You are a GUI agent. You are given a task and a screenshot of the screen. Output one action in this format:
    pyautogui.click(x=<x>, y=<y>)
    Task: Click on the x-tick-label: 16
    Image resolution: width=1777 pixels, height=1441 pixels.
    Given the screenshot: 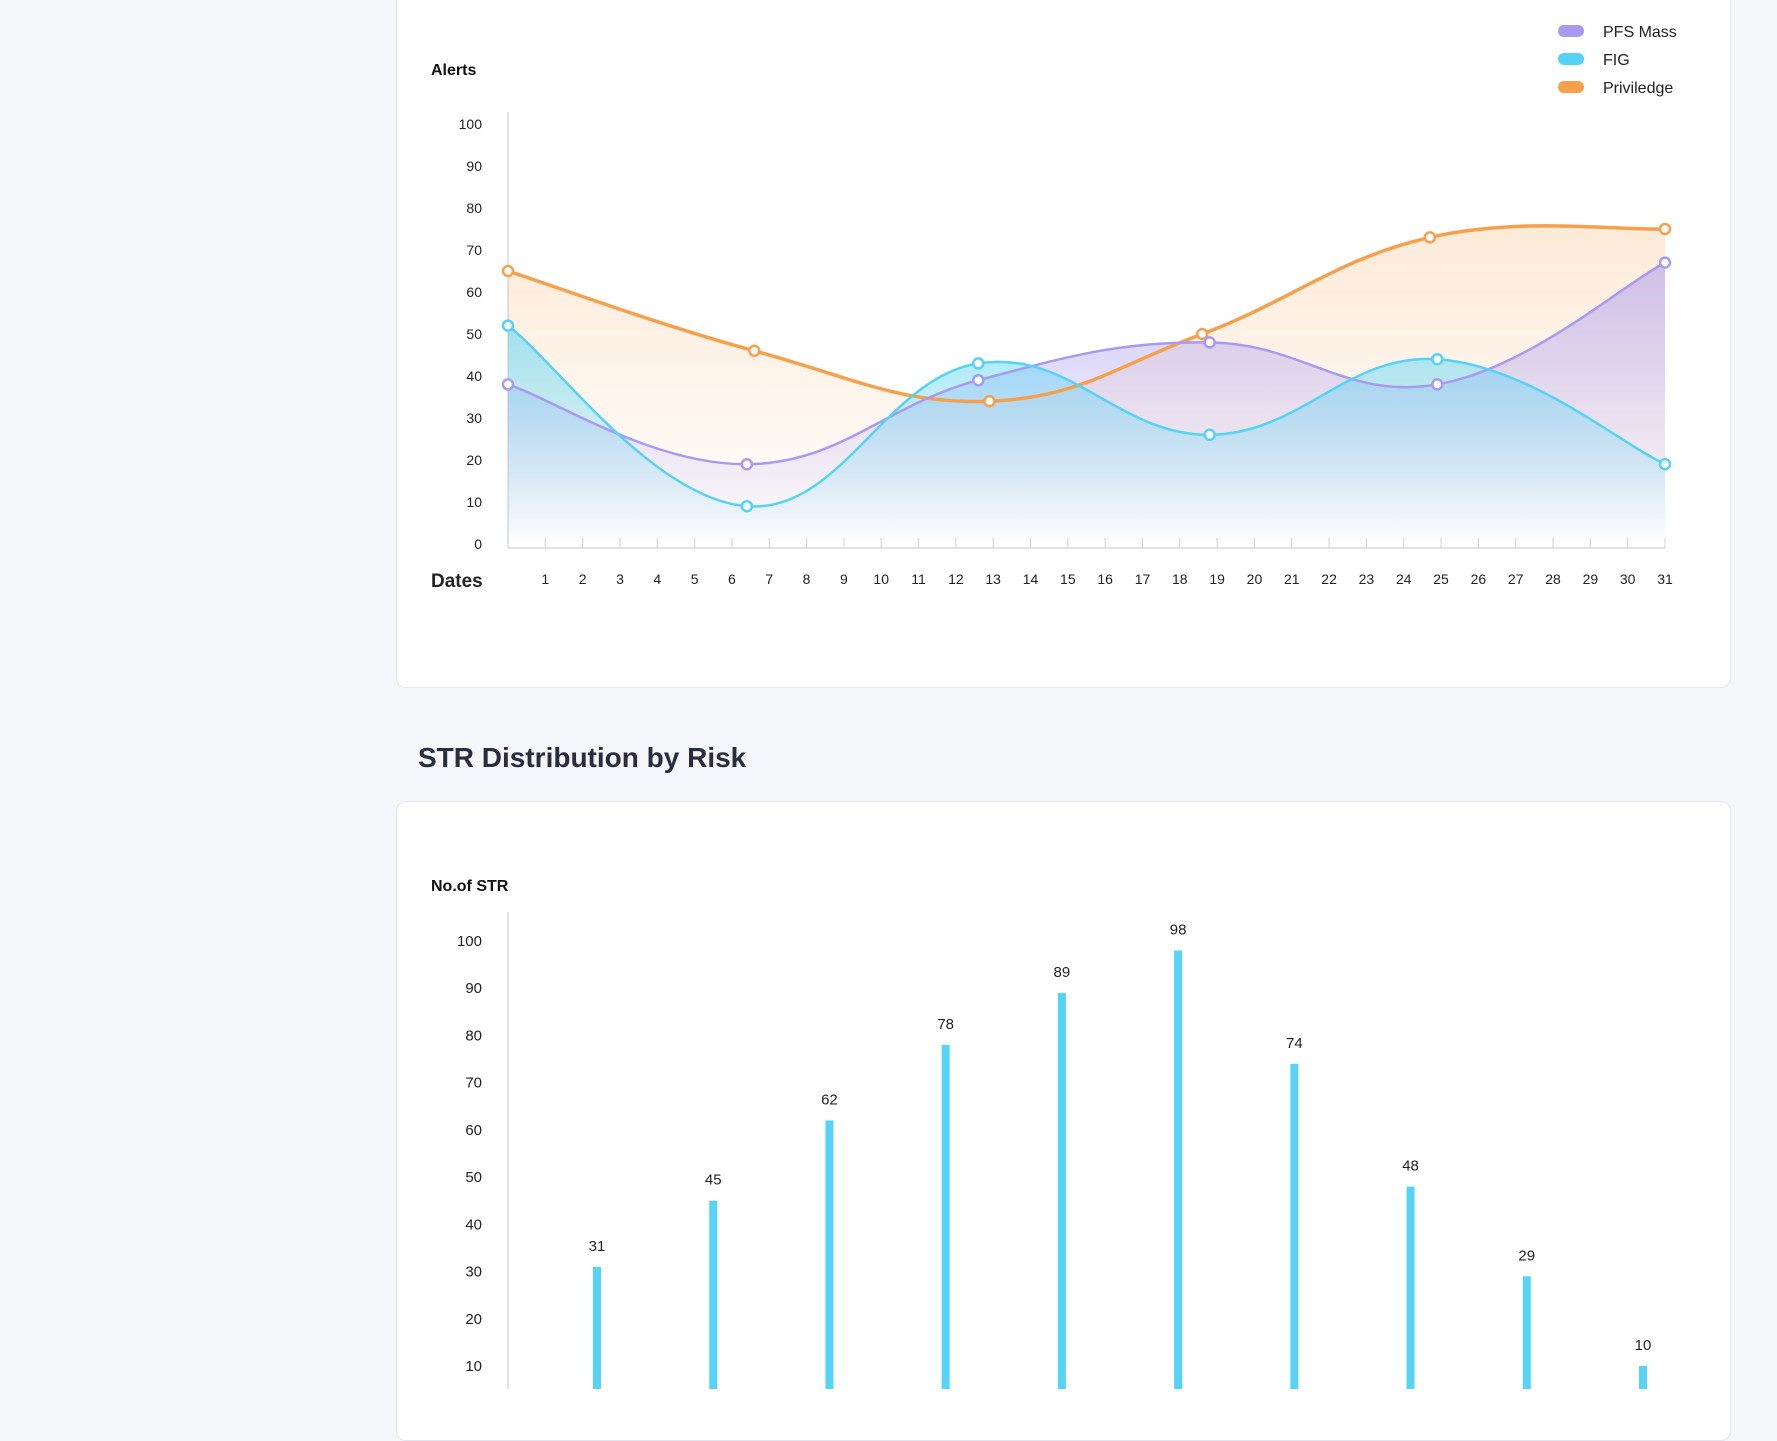 What is the action you would take?
    pyautogui.click(x=1105, y=579)
    